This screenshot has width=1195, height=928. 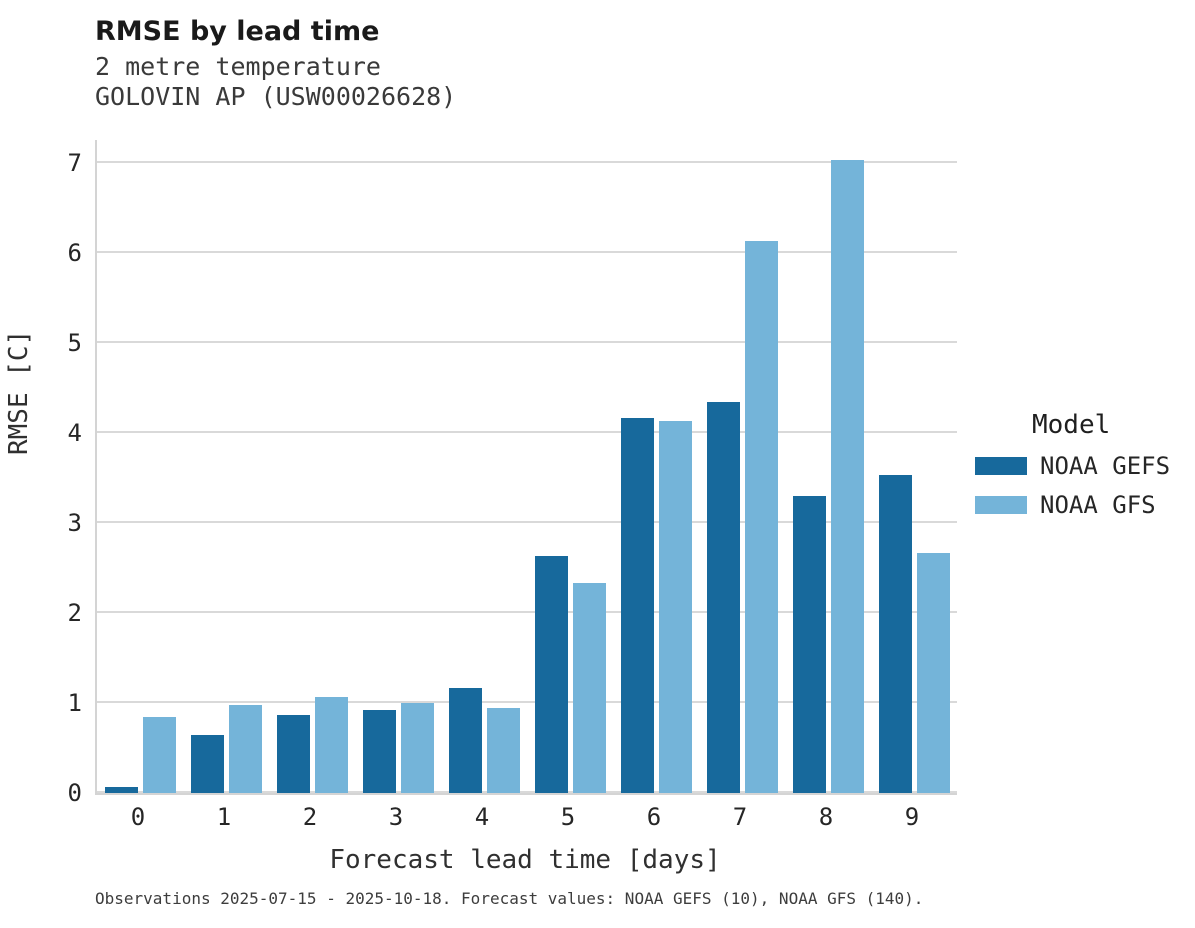 I want to click on x-tick-label-9: 9, so click(x=912, y=817).